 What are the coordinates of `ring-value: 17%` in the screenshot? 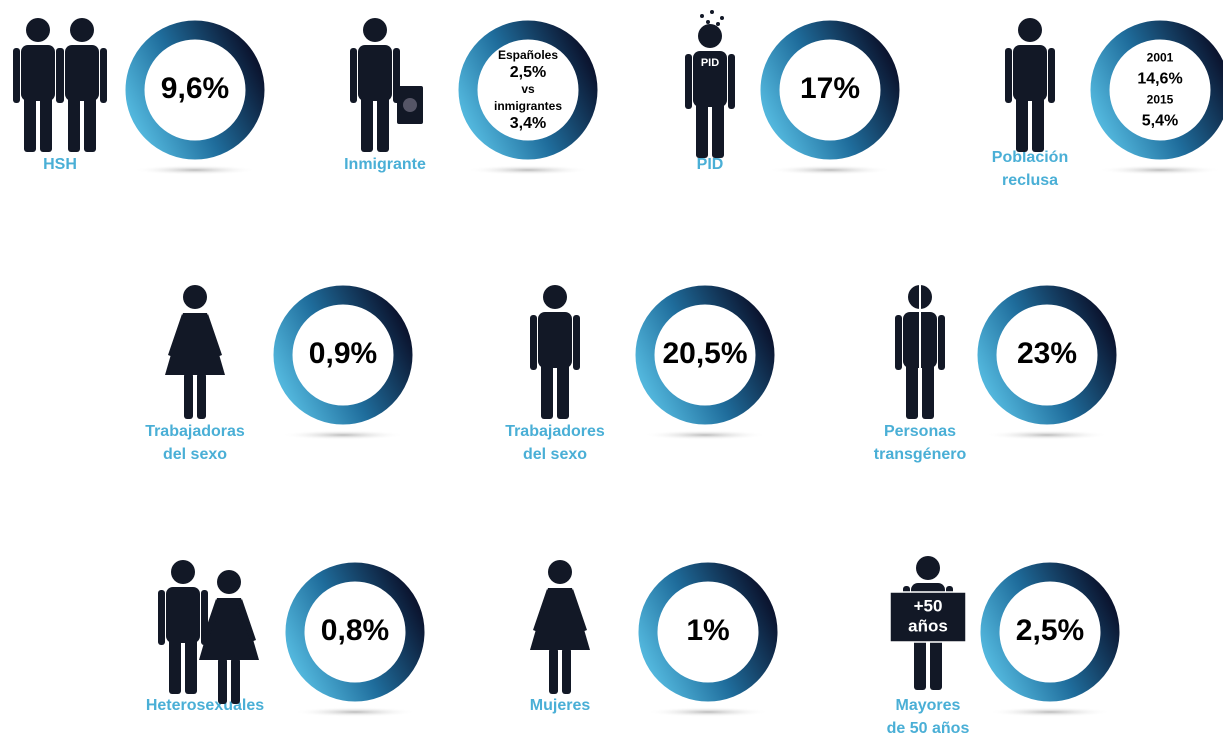 It's located at (830, 88).